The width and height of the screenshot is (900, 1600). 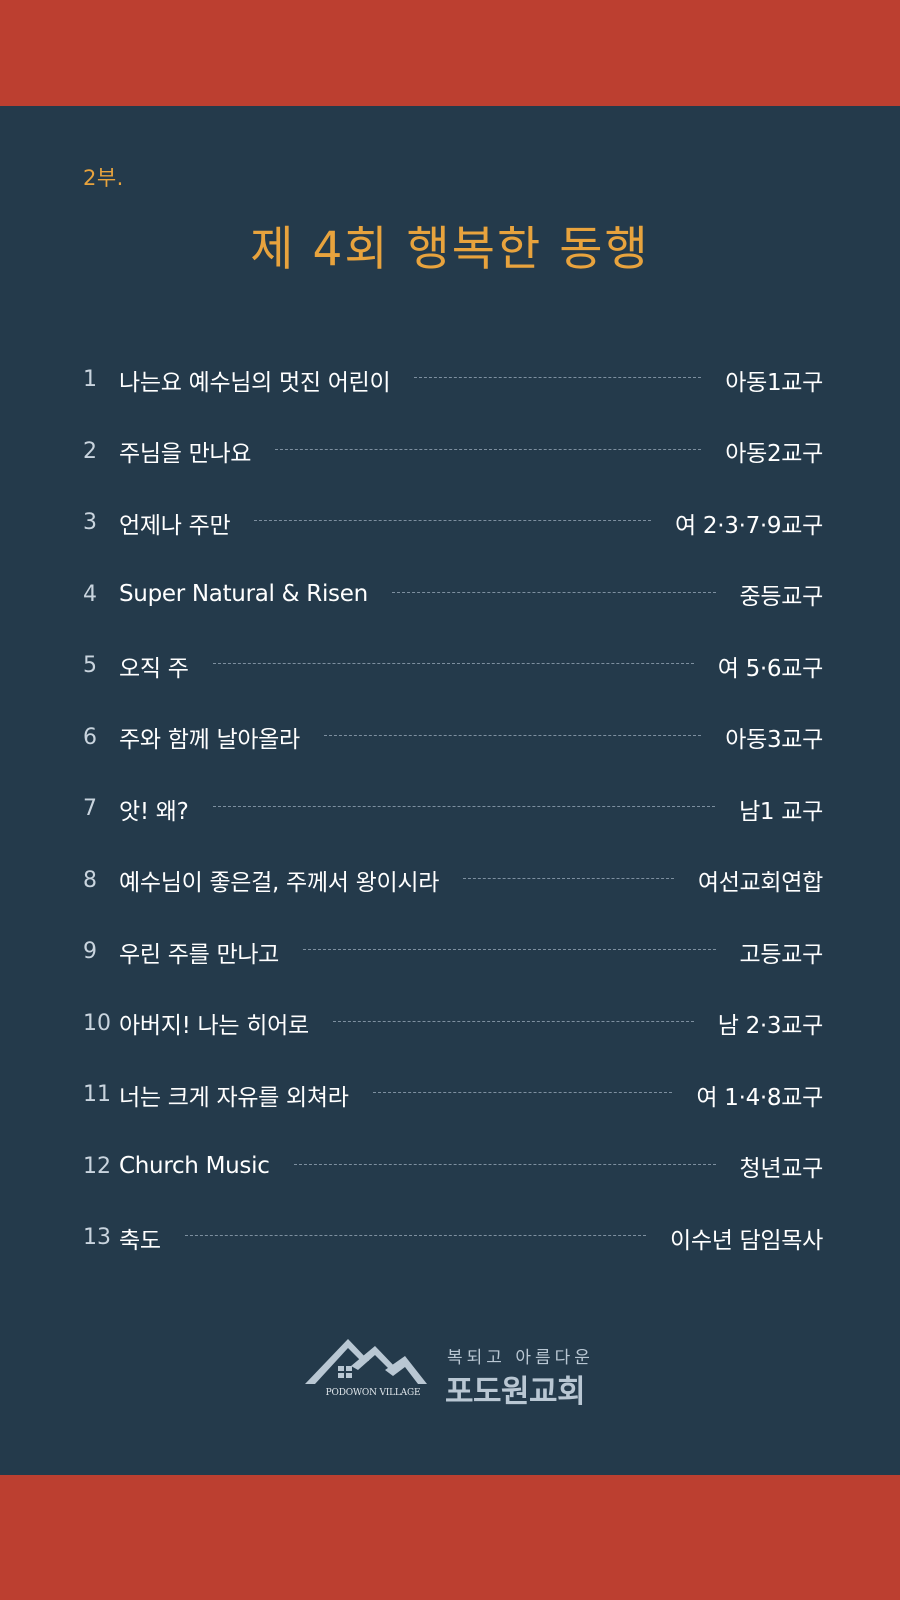 What do you see at coordinates (450, 1537) in the screenshot?
I see `bottom-band` at bounding box center [450, 1537].